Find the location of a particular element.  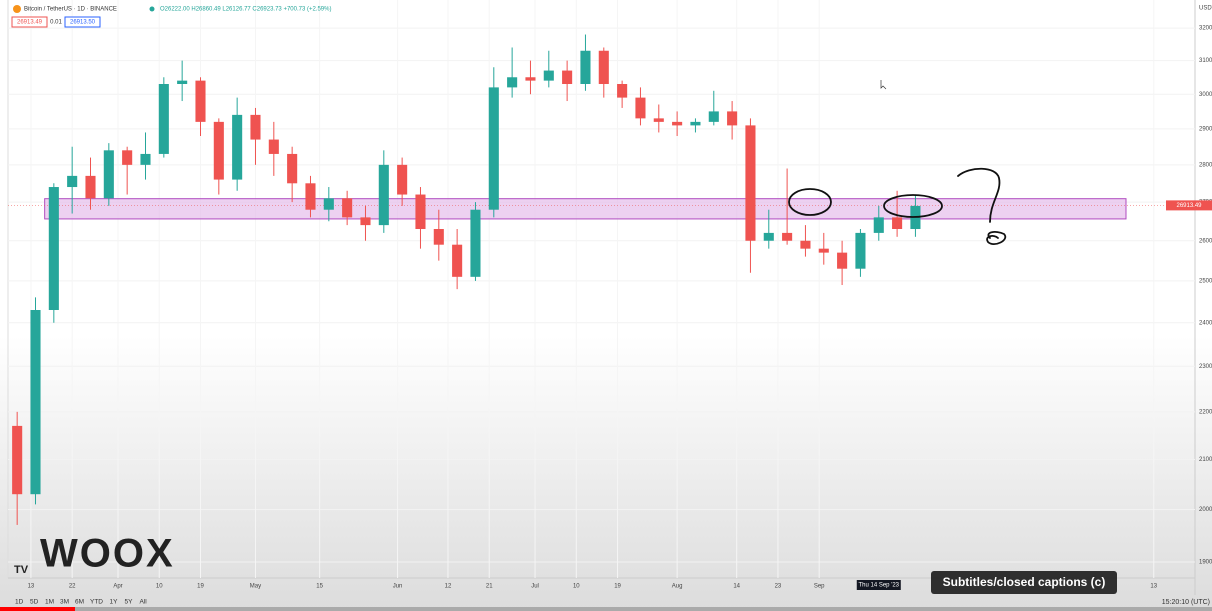

range-button: 1D is located at coordinates (19, 602).